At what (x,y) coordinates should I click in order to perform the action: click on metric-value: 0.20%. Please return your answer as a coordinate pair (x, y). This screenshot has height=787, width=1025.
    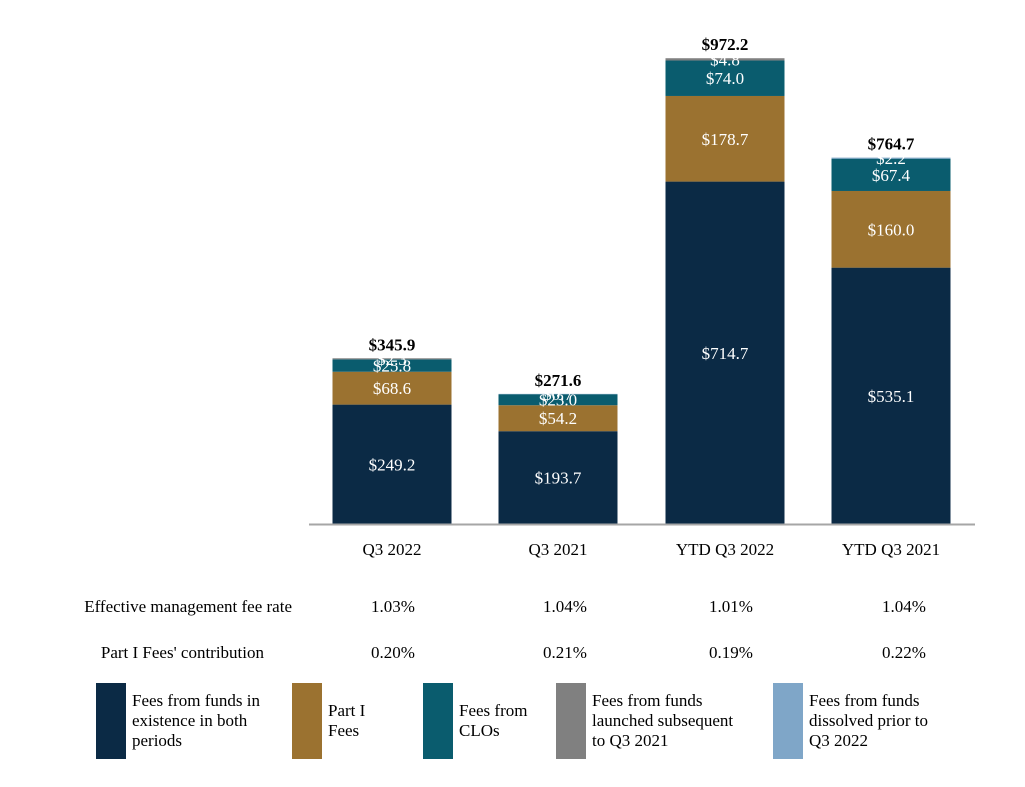
    Looking at the image, I should click on (393, 652).